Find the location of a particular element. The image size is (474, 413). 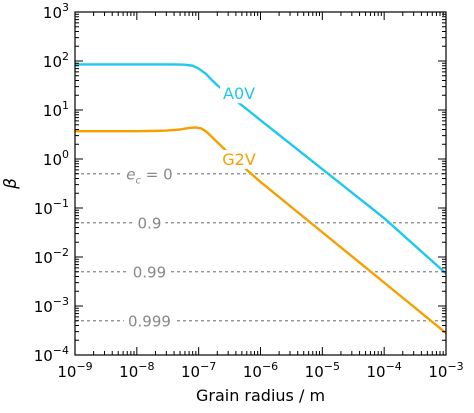

y-tick-label: 10⁰ is located at coordinates (56, 158).